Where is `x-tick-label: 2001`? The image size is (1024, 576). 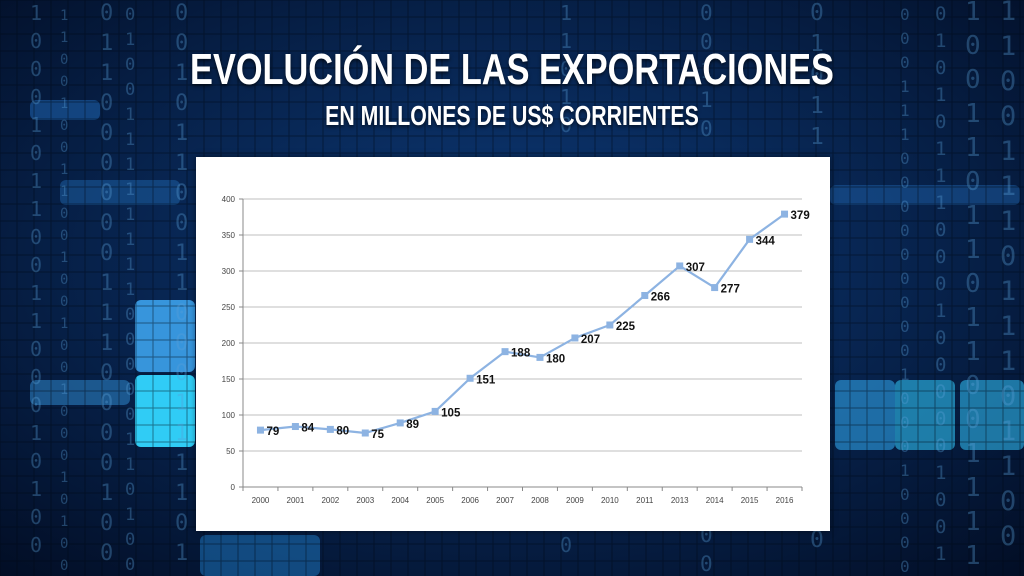
x-tick-label: 2001 is located at coordinates (296, 500).